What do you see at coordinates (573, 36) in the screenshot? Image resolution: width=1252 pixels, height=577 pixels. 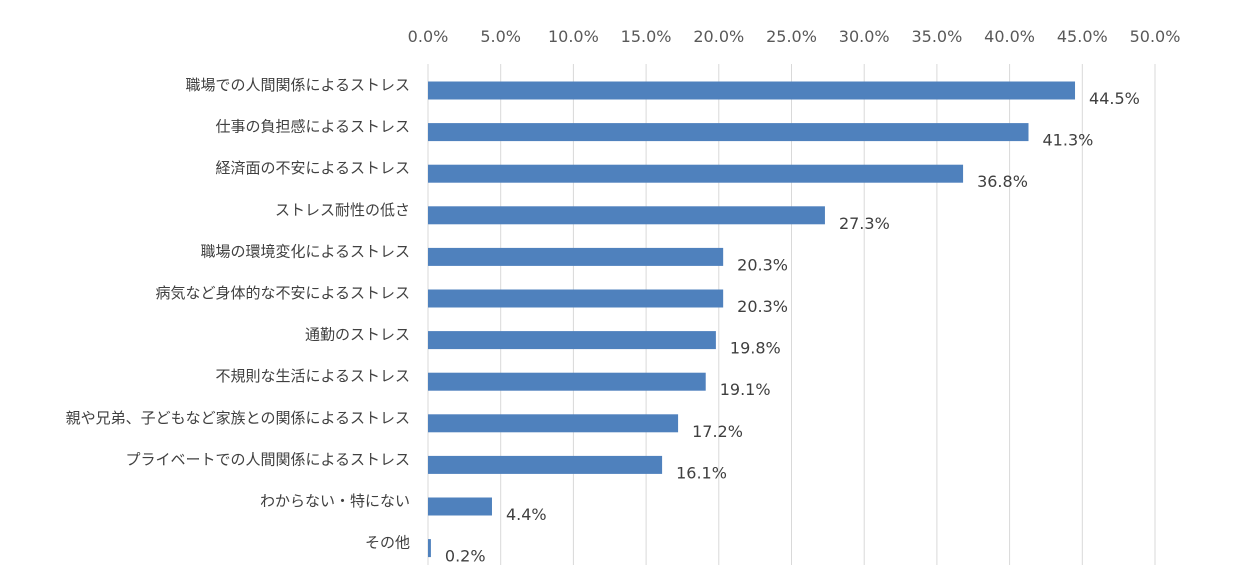 I see `x-tick-label: 10.0%` at bounding box center [573, 36].